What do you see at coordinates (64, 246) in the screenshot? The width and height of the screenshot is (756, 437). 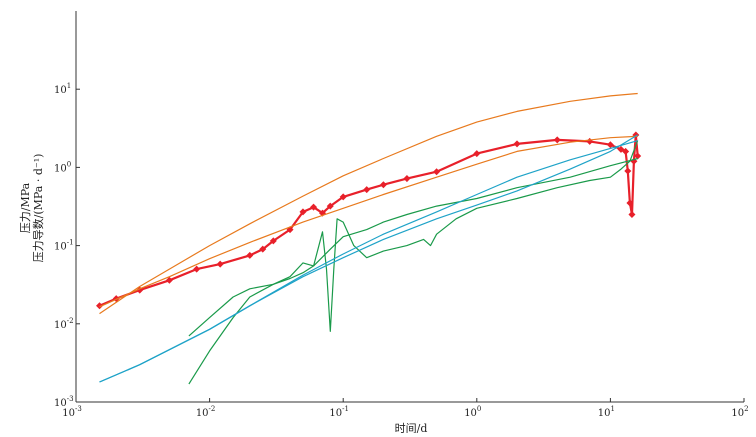 I see `y-tick-label: 10⁻¹` at bounding box center [64, 246].